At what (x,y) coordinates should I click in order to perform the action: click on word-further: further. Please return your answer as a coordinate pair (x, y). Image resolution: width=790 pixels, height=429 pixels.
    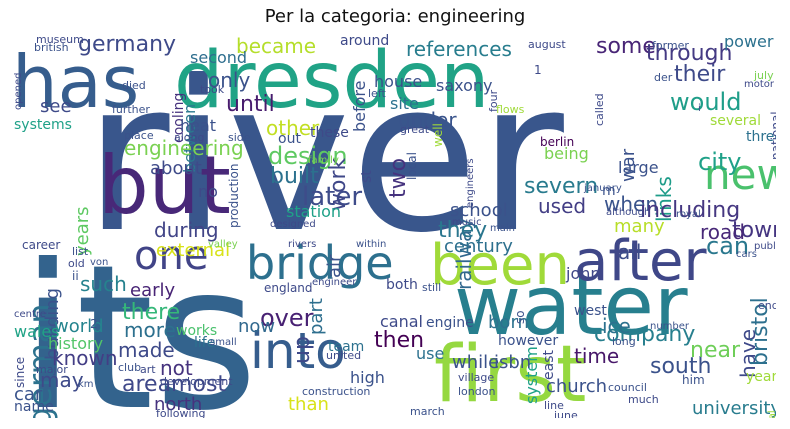
    Looking at the image, I should click on (131, 109).